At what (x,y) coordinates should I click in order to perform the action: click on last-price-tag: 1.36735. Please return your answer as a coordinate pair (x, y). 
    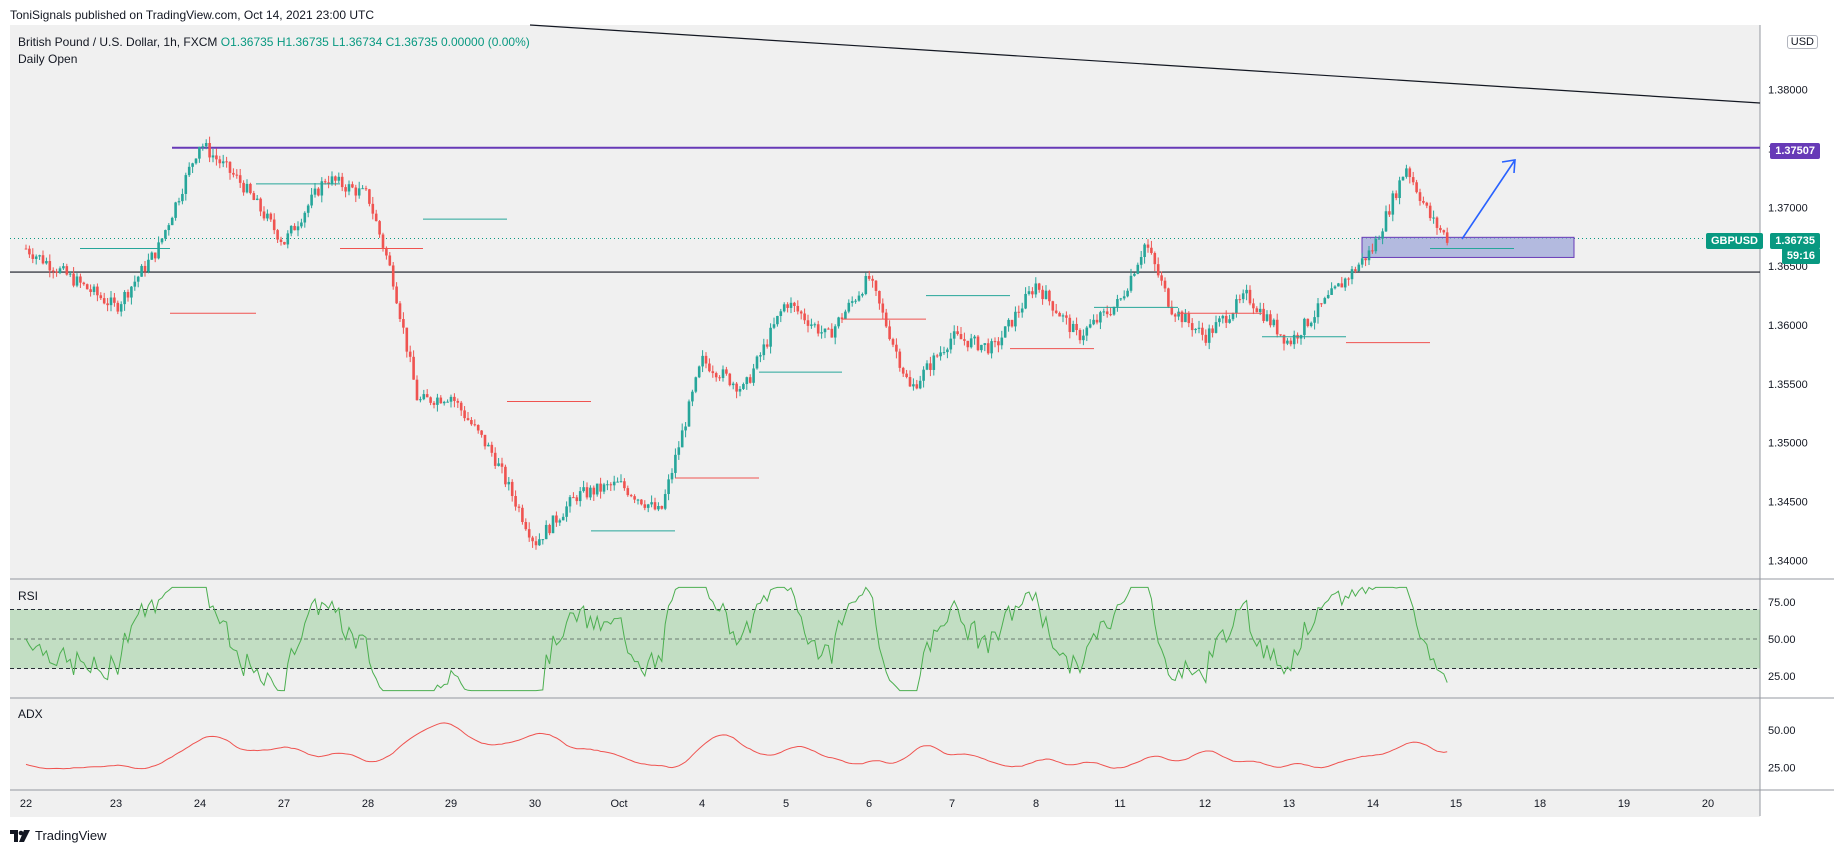
    Looking at the image, I should click on (1795, 241).